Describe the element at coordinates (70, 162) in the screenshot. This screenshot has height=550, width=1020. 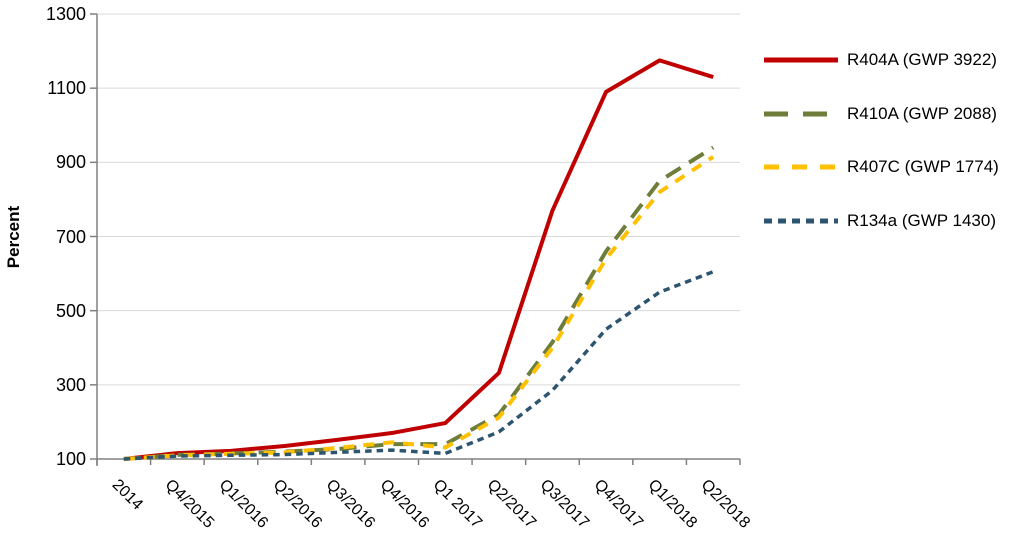
I see `y-tick-label: 900` at that location.